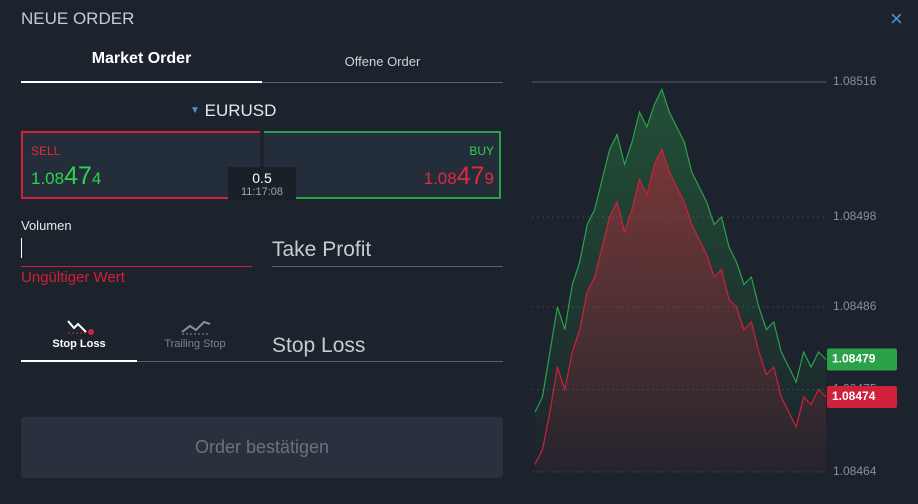 The width and height of the screenshot is (918, 504). What do you see at coordinates (80, 327) in the screenshot?
I see `stop-icon` at bounding box center [80, 327].